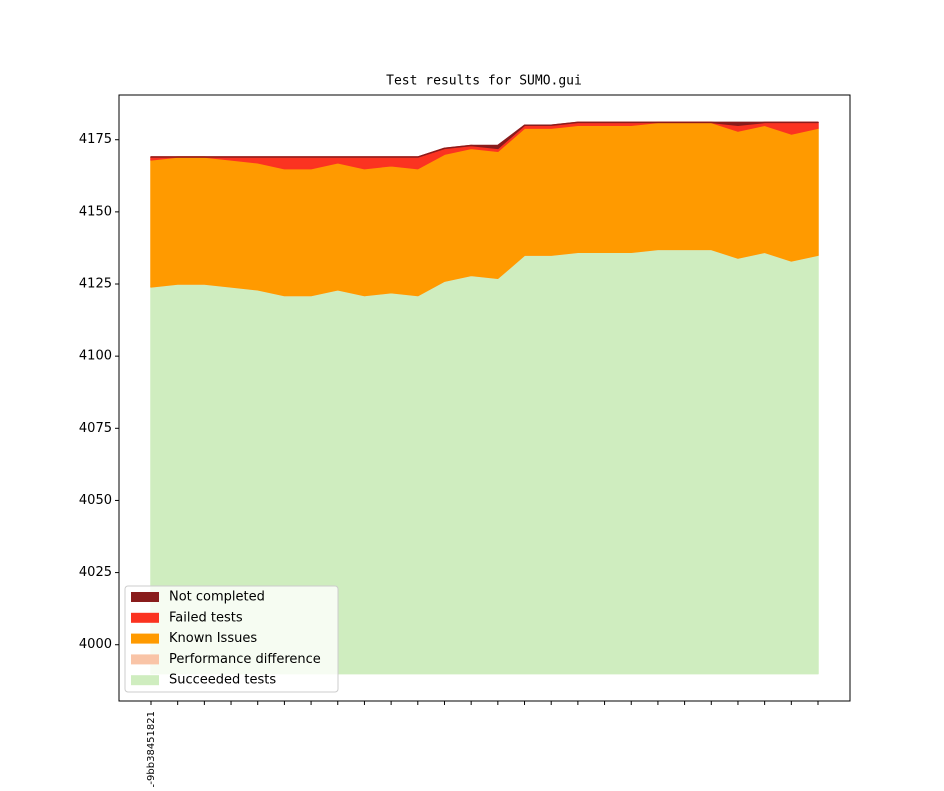  What do you see at coordinates (95, 644) in the screenshot?
I see `y-tick-label: 4000` at bounding box center [95, 644].